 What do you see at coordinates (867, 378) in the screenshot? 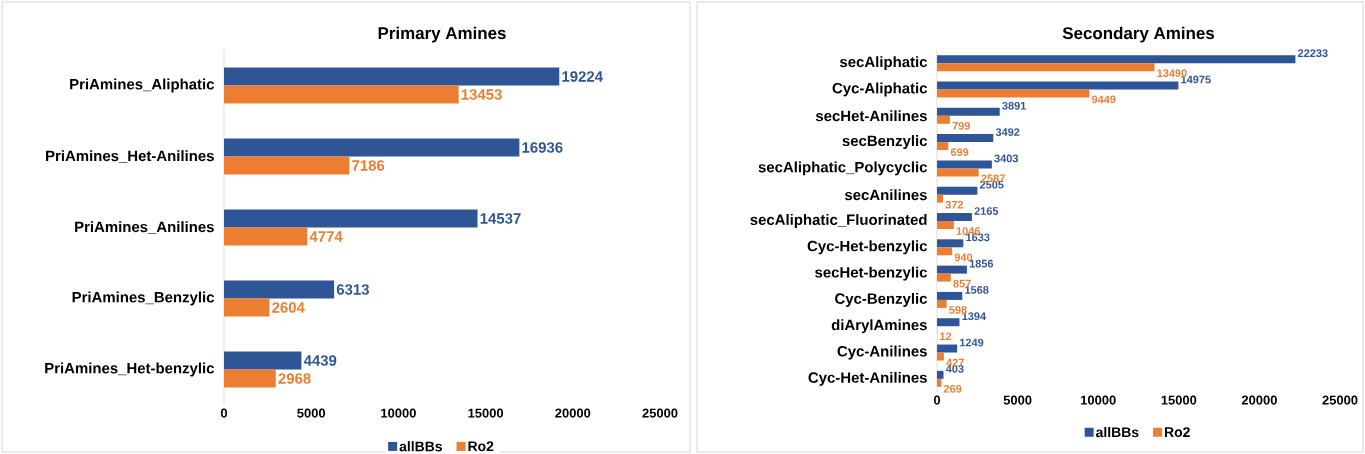
I see `y-tick-label: Cyc-Het-Anilines` at bounding box center [867, 378].